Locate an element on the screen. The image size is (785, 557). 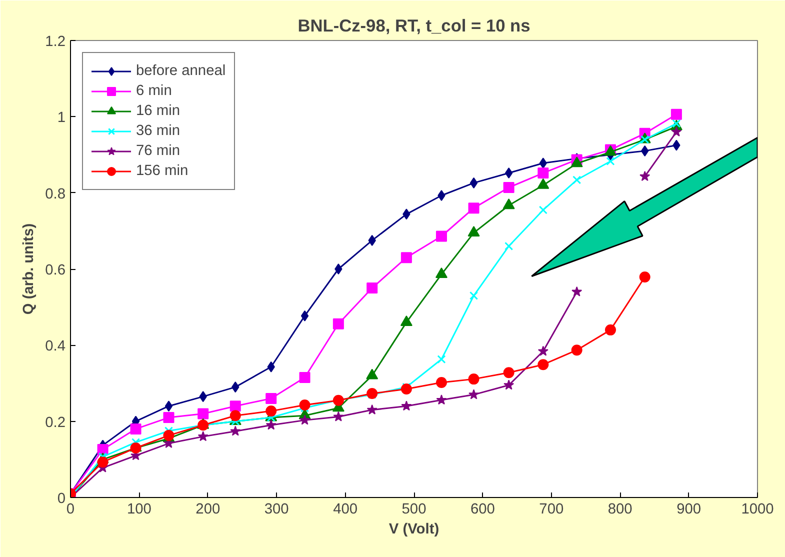
x-tick-label: 500 is located at coordinates (414, 510).